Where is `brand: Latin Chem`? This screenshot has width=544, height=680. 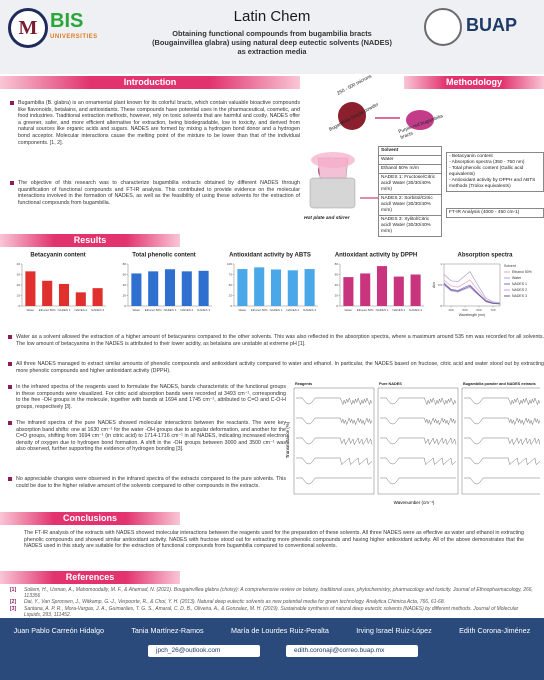
brand: Latin Chem is located at coordinates (272, 16).